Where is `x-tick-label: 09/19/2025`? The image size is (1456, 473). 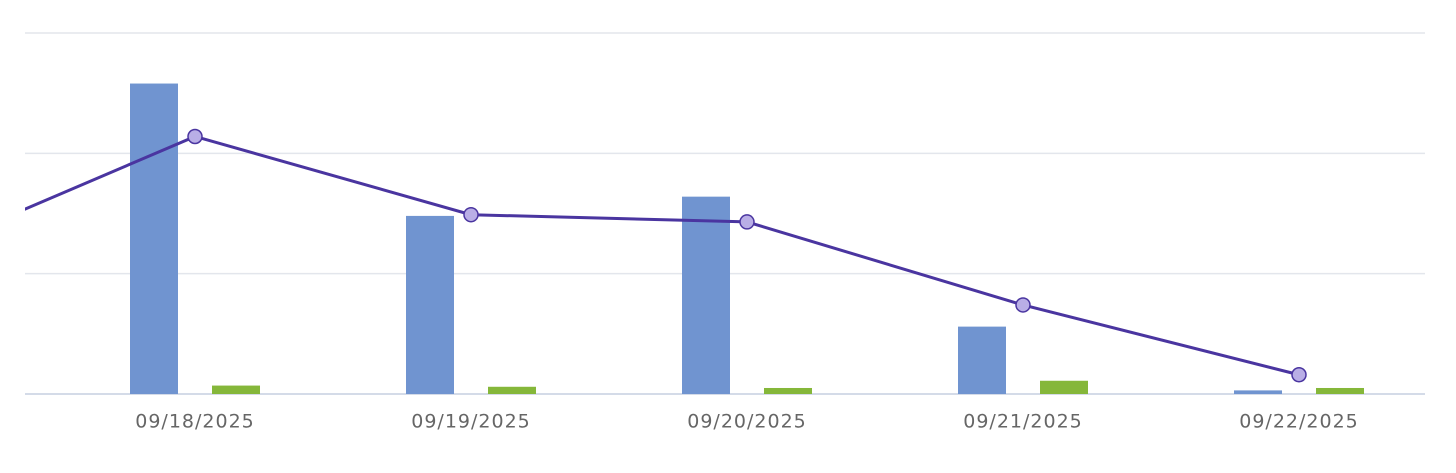
x-tick-label: 09/19/2025 is located at coordinates (471, 422).